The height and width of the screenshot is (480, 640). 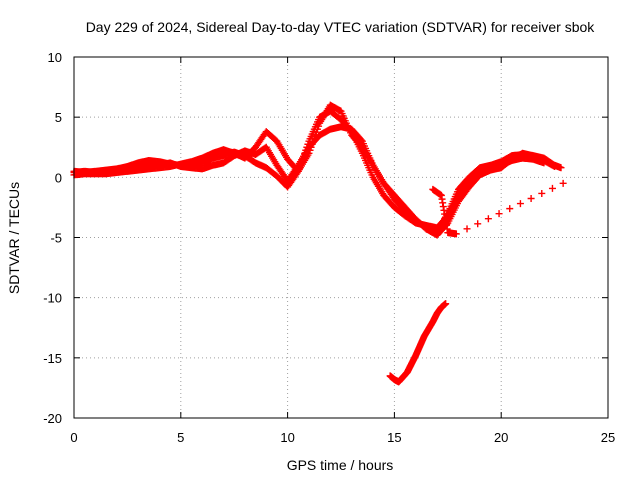 I want to click on x-tick-label: 25, so click(x=608, y=437).